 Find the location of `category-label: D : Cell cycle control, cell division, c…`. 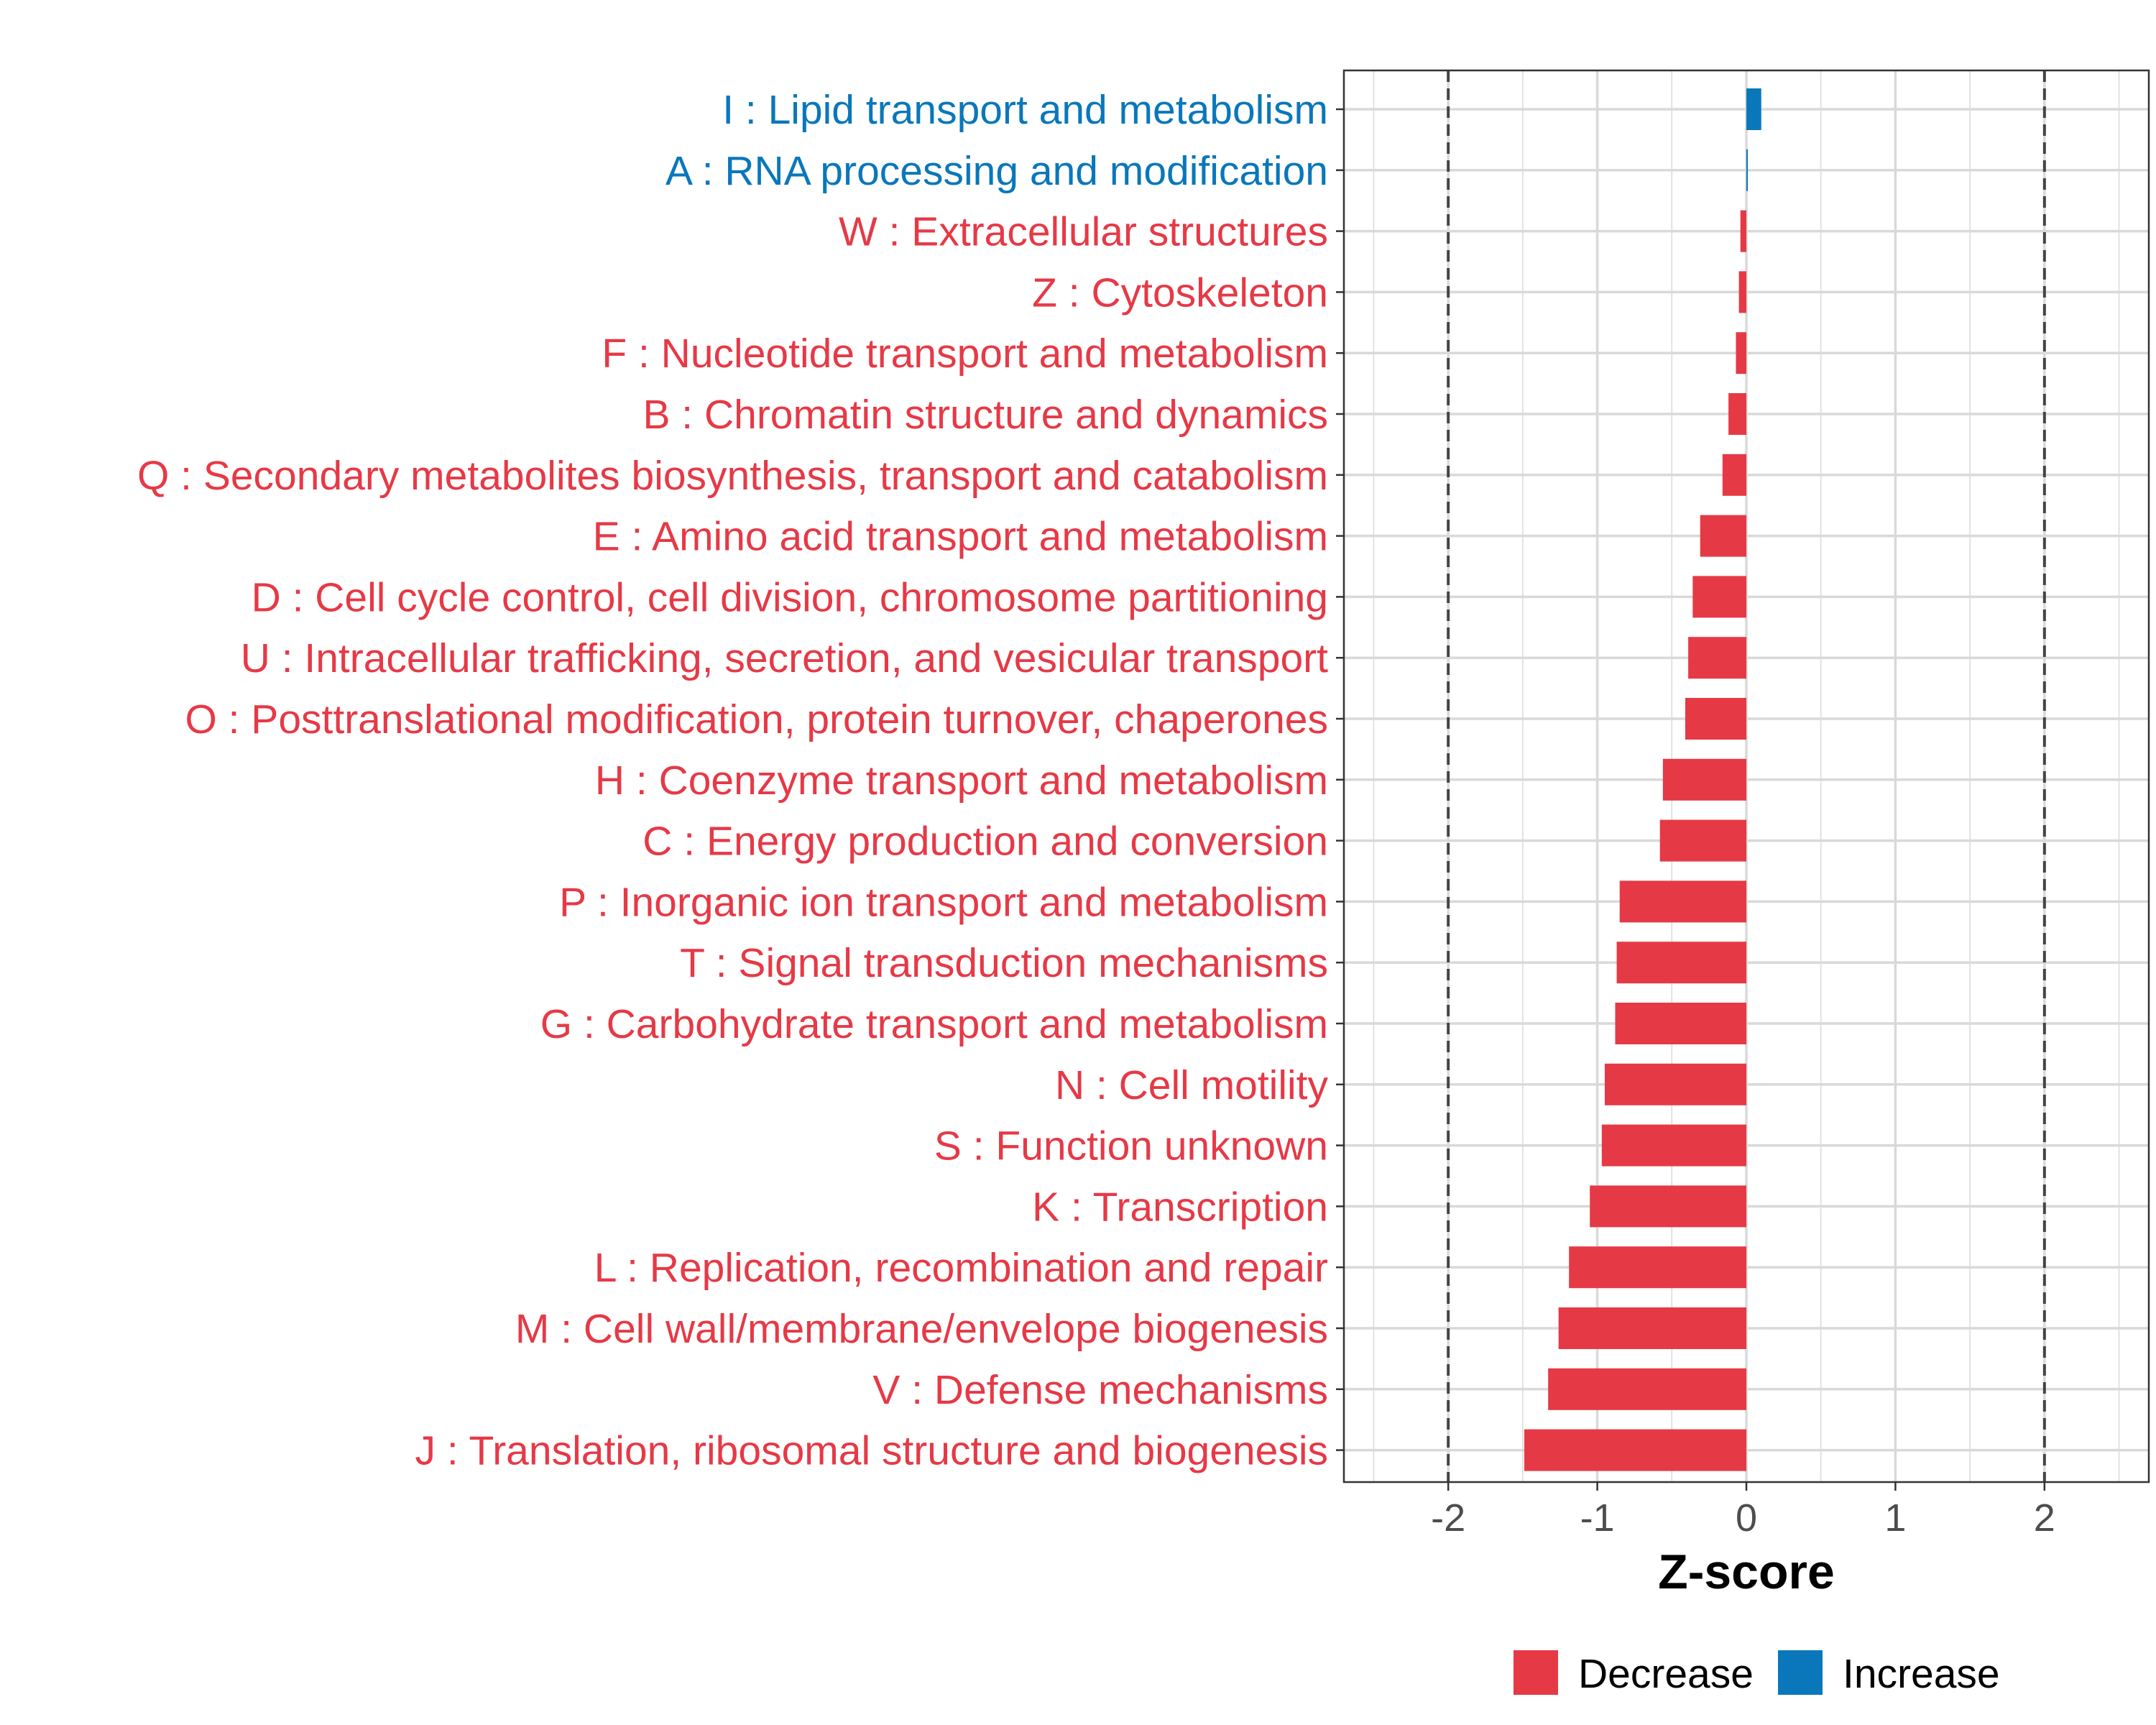

category-label: D : Cell cycle control, cell division, c… is located at coordinates (790, 597).